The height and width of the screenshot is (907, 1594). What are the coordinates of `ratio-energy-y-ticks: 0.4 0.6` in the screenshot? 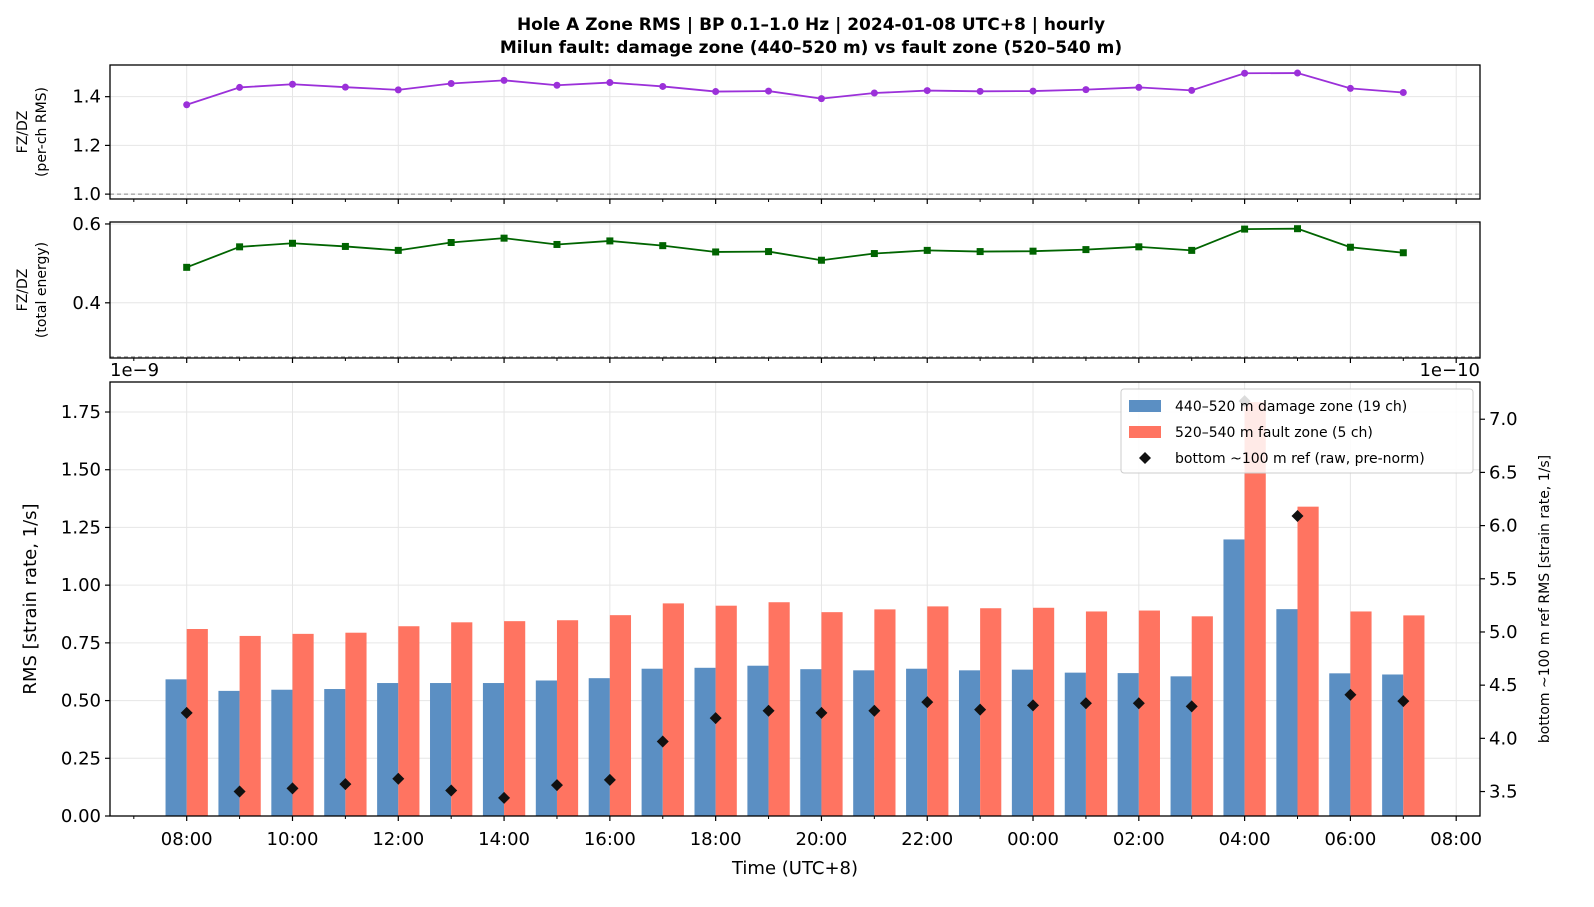 It's located at (91, 264).